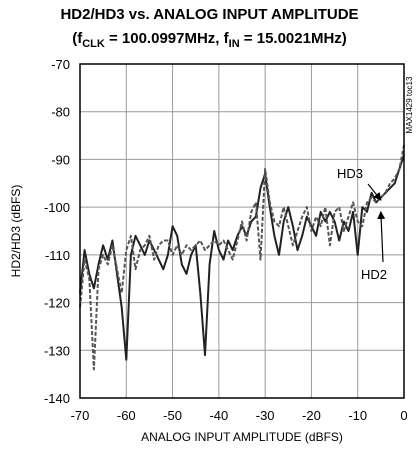 This screenshot has height=456, width=419. I want to click on y-tick-label: -140, so click(57, 398).